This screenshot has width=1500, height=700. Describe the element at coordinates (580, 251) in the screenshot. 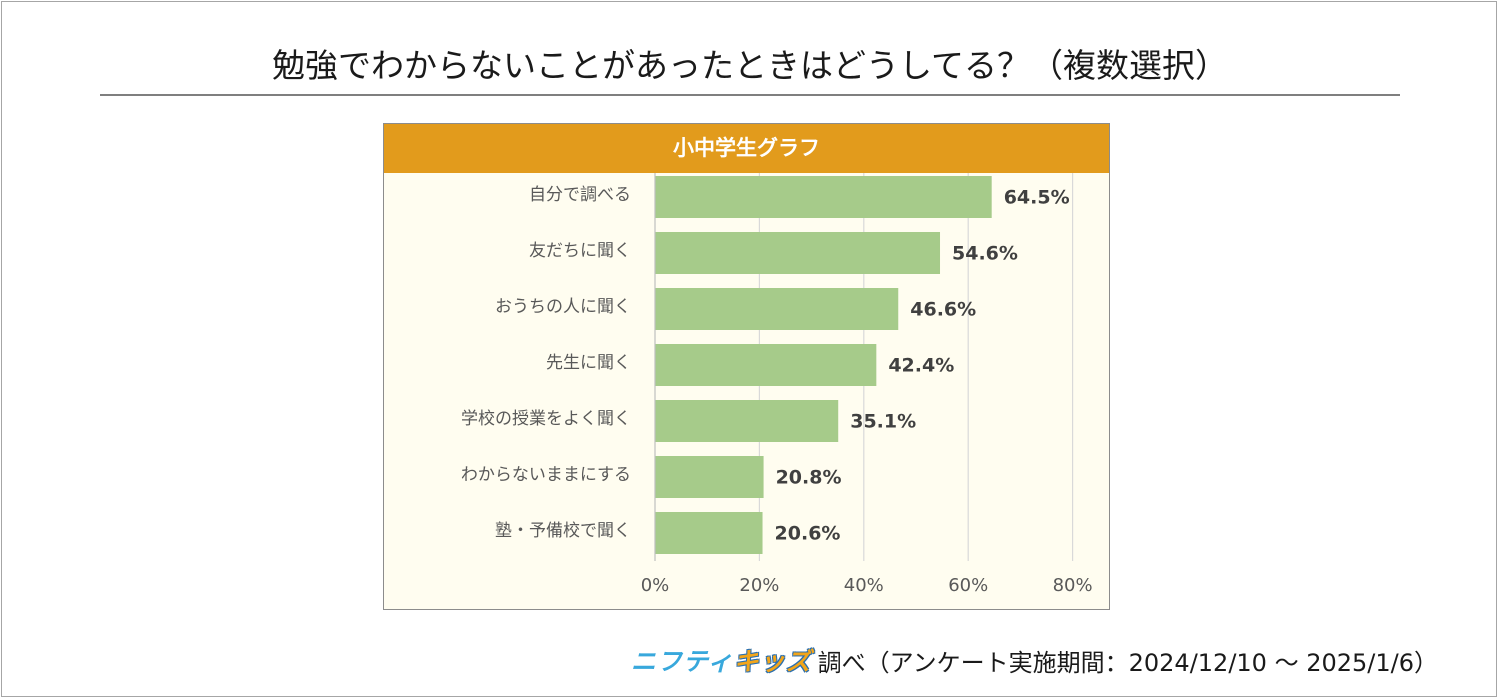

I see `category-label-2: 友だちに聞く` at that location.